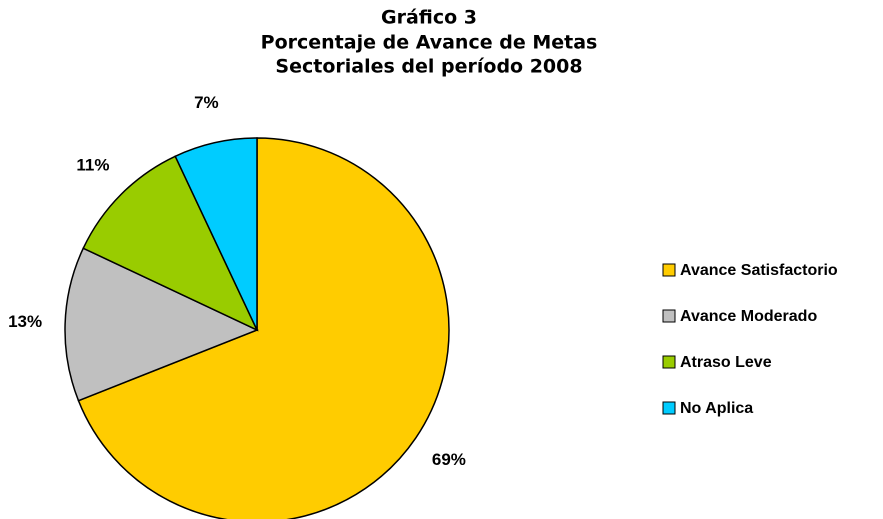 The width and height of the screenshot is (883, 519). What do you see at coordinates (726, 362) in the screenshot?
I see `legend-label: Atraso Leve` at bounding box center [726, 362].